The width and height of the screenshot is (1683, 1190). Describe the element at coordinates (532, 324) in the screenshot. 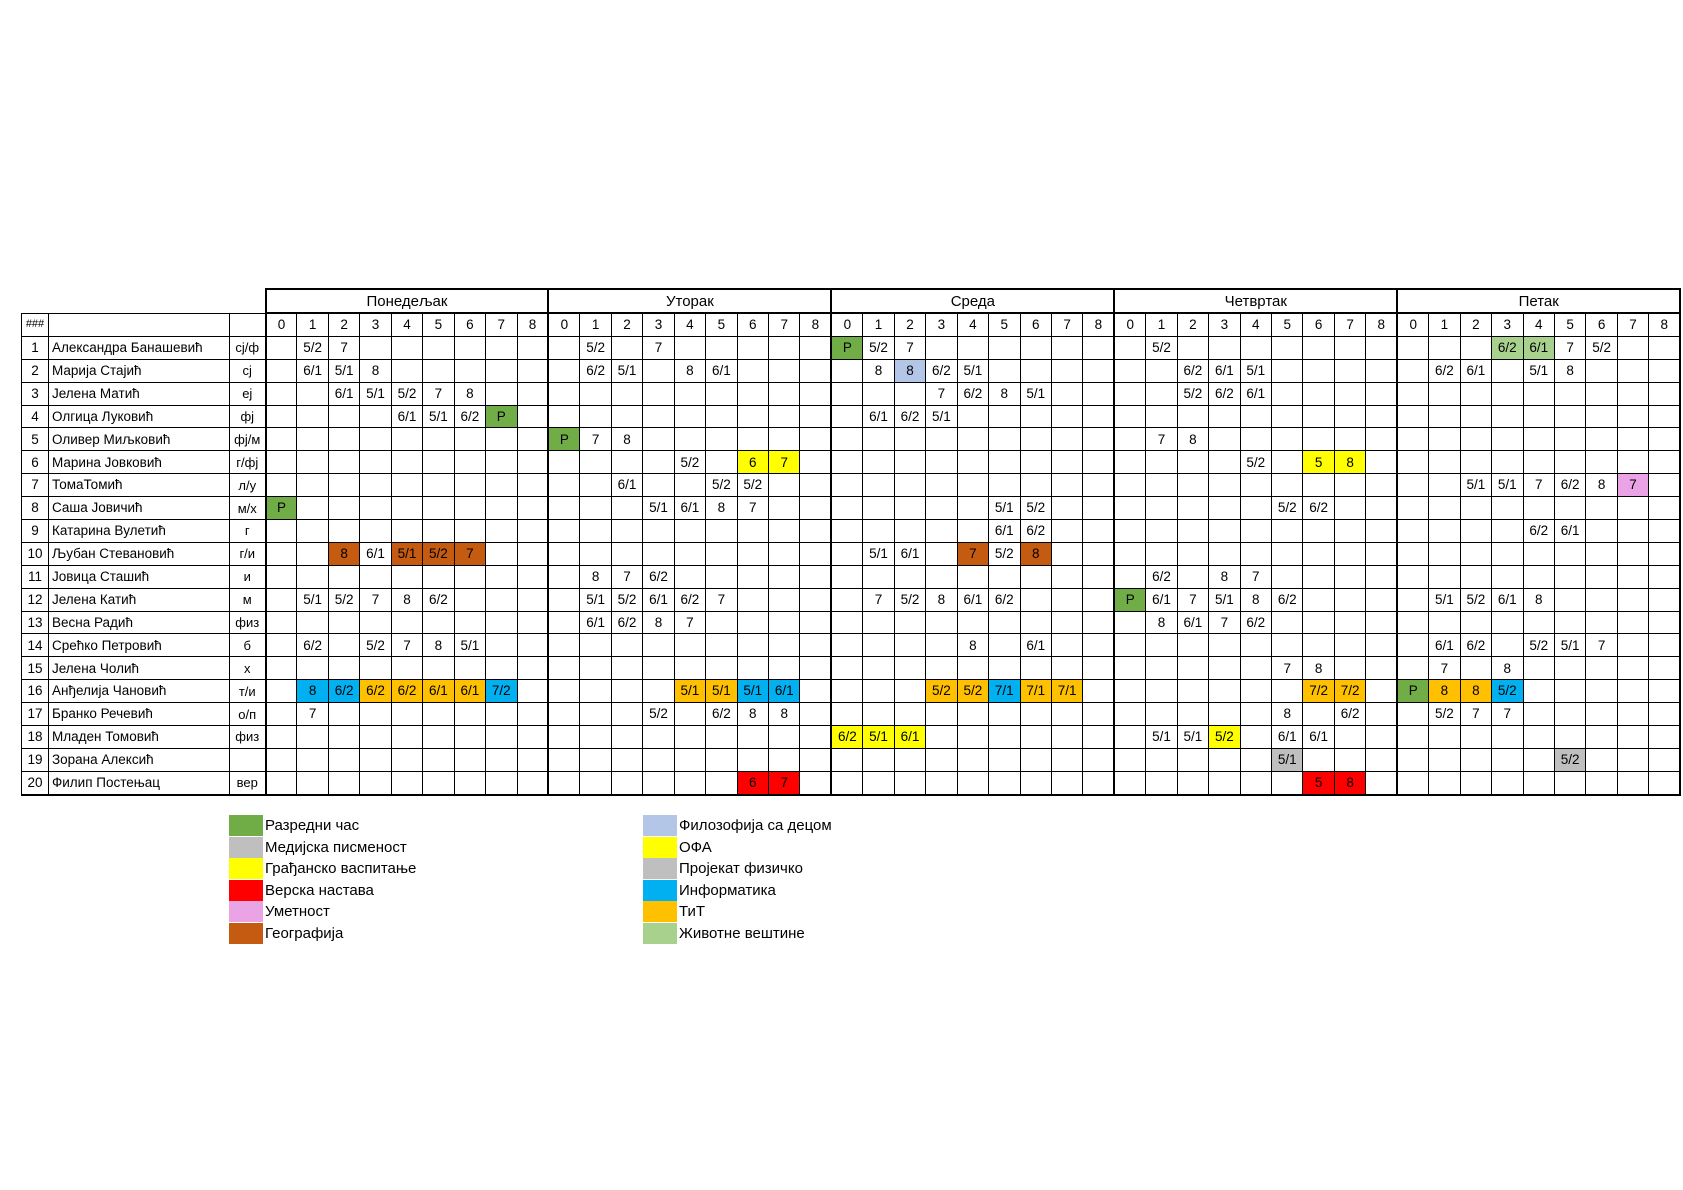

I see `hour-header: 8` at that location.